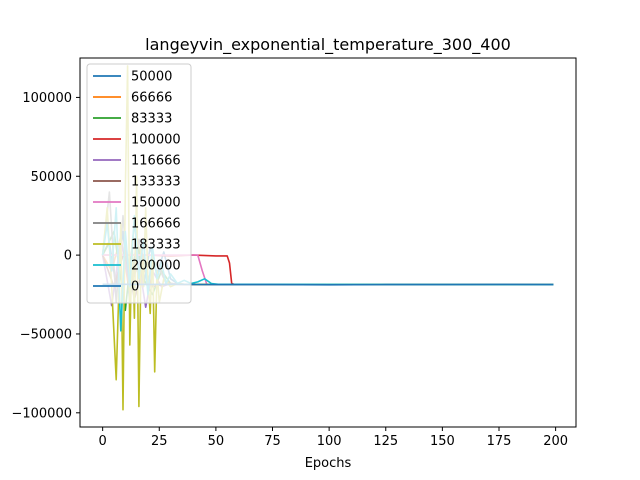 This screenshot has width=640, height=480. What do you see at coordinates (68, 256) in the screenshot?
I see `y-tick-label: 0` at bounding box center [68, 256].